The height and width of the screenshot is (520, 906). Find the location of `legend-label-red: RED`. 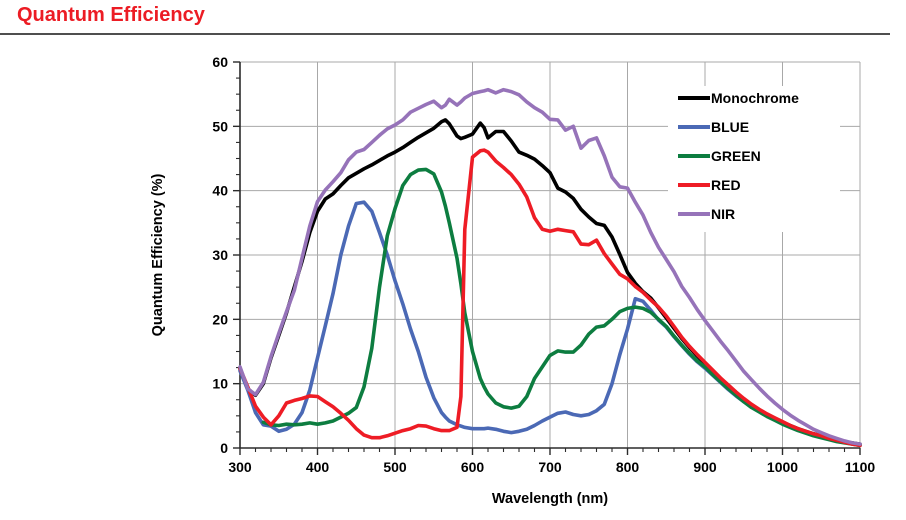

legend-label-red: RED is located at coordinates (726, 185).